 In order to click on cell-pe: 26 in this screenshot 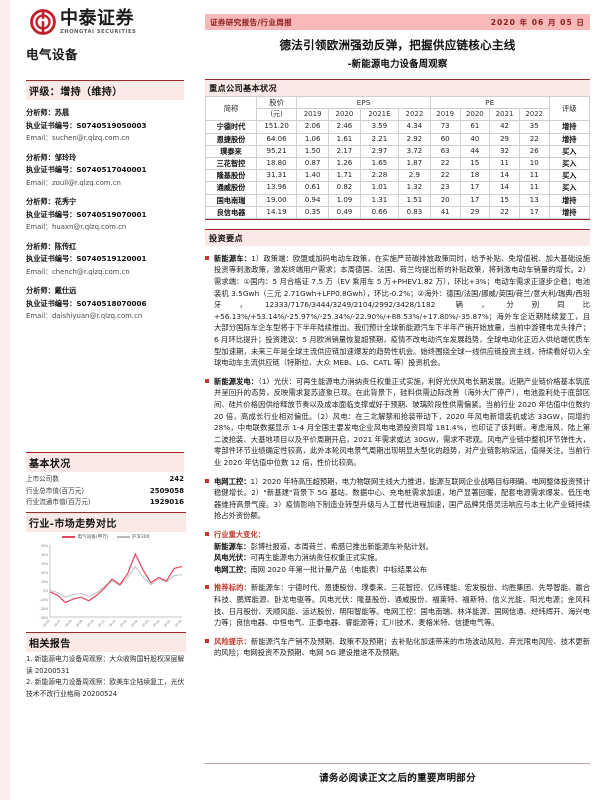, I will do `click(534, 151)`.